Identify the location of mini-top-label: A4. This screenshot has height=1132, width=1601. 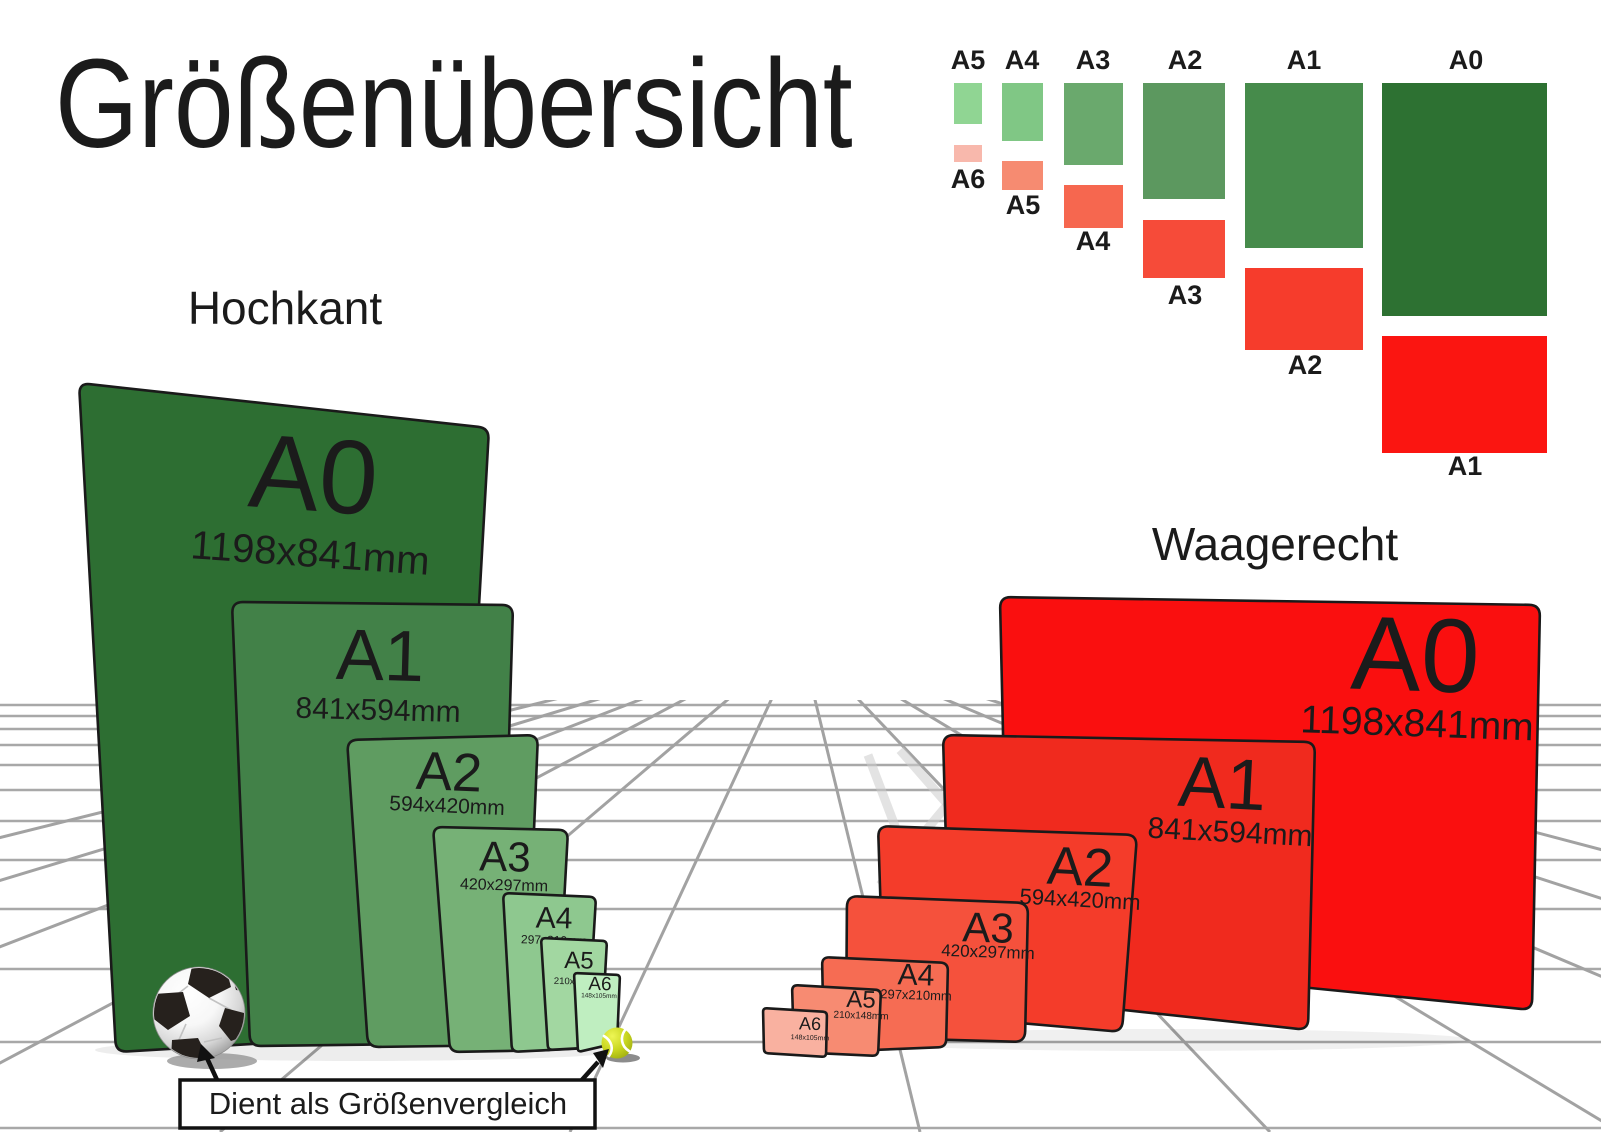
(1022, 60).